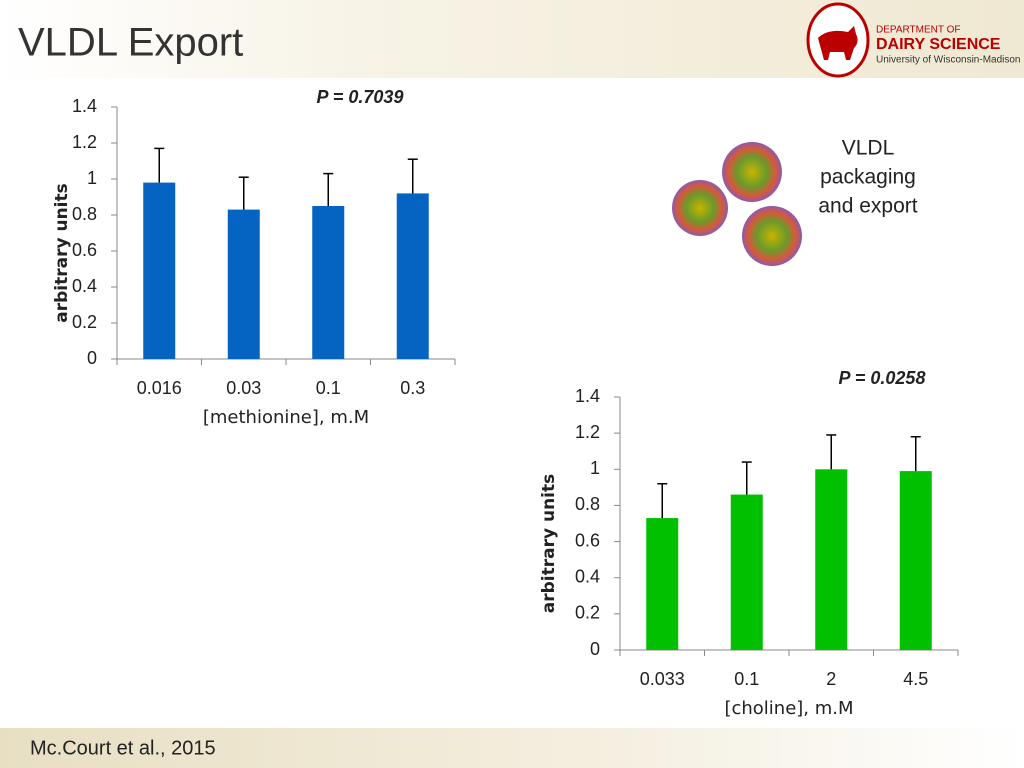 Image resolution: width=1024 pixels, height=768 pixels. Describe the element at coordinates (662, 679) in the screenshot. I see `x-tick-label: 0.033` at that location.